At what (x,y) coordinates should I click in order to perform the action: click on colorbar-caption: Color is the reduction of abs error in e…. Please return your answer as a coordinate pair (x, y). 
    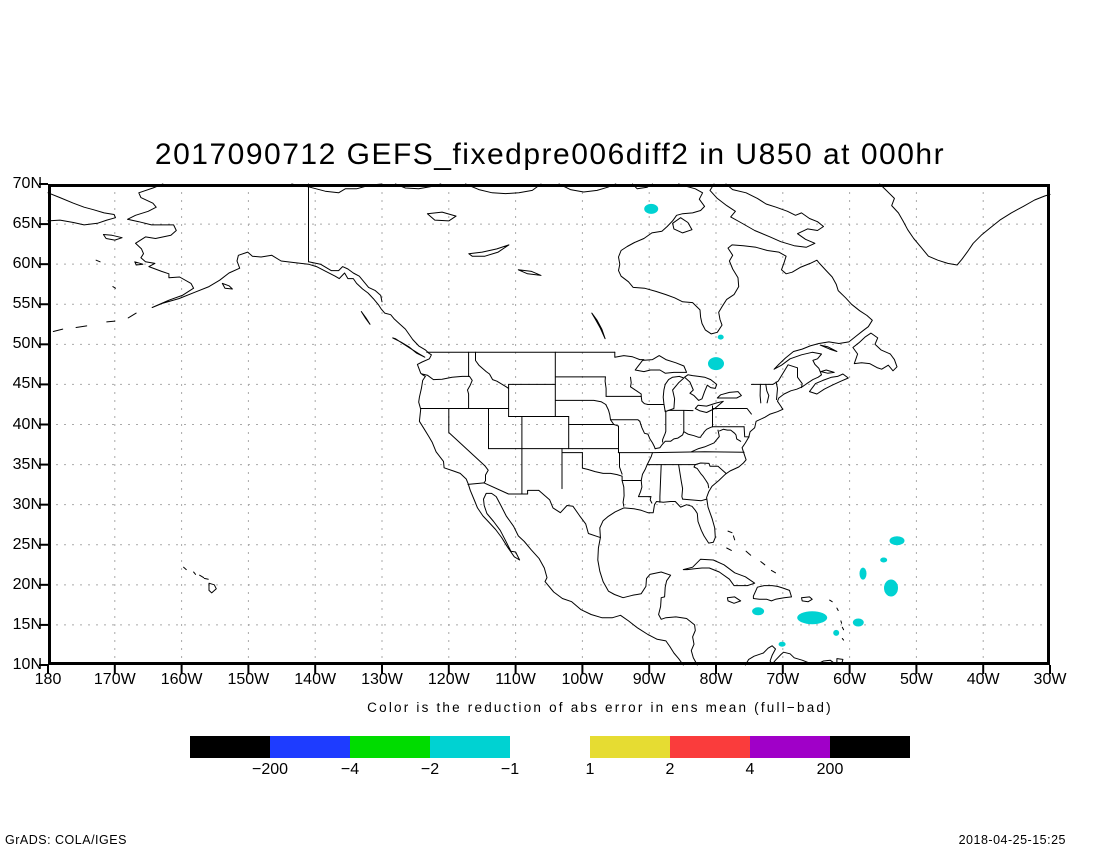
    Looking at the image, I should click on (600, 707).